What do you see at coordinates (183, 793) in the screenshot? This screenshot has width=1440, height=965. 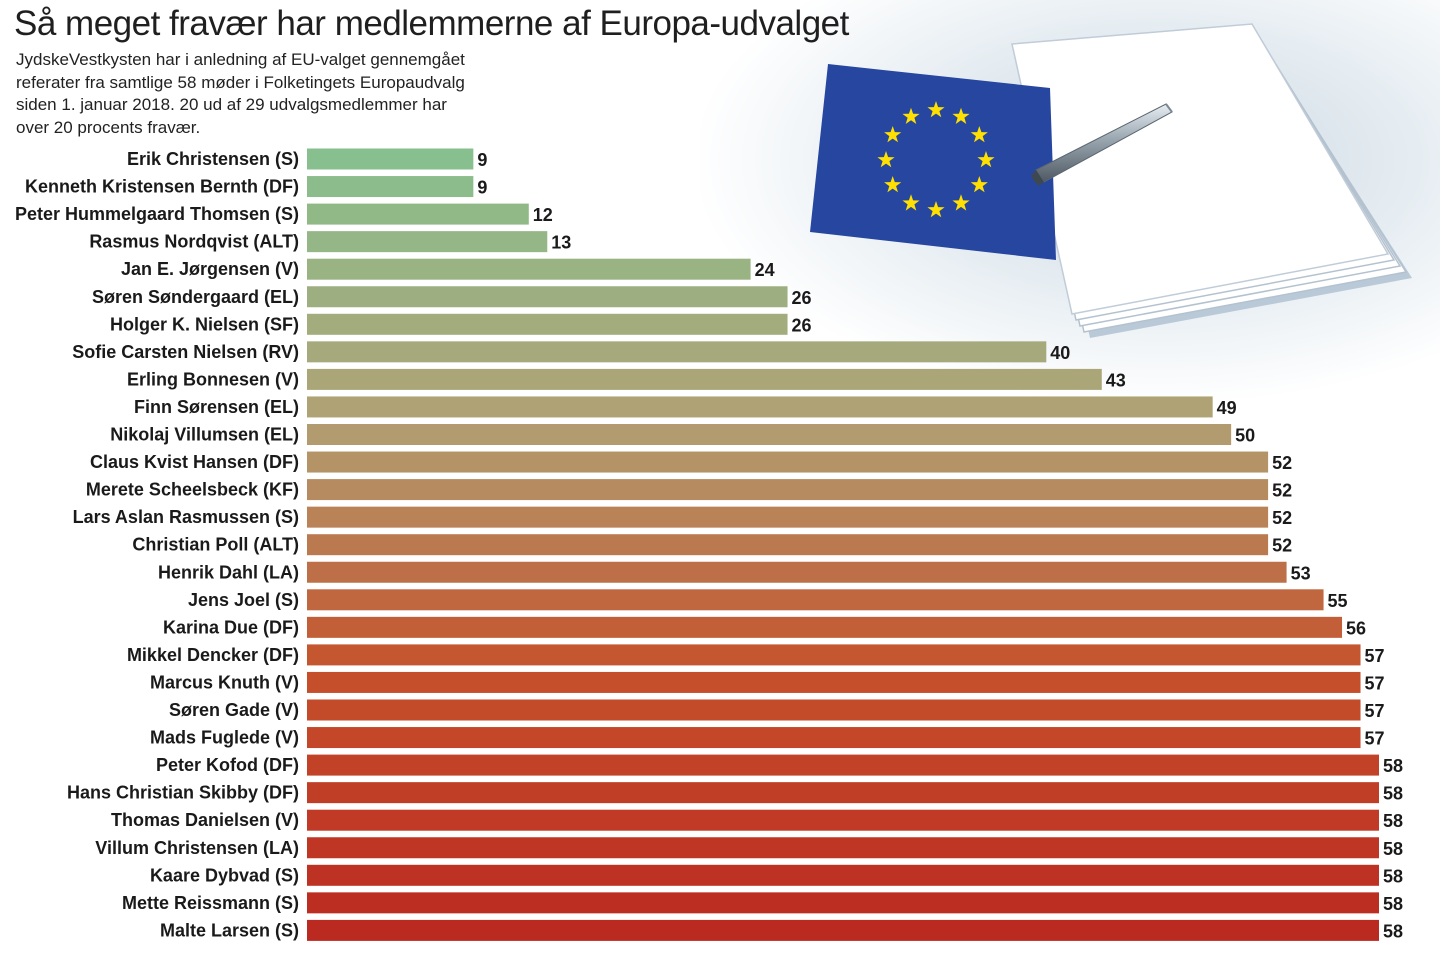 I see `category-label: Hans Christian Skibby (DF)` at bounding box center [183, 793].